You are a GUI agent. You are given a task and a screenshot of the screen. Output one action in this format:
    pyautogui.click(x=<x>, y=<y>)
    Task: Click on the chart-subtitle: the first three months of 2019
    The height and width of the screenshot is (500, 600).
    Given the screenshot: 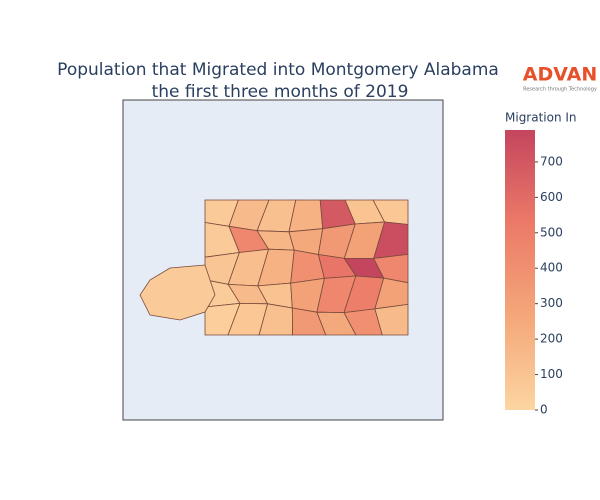 What is the action you would take?
    pyautogui.click(x=280, y=92)
    